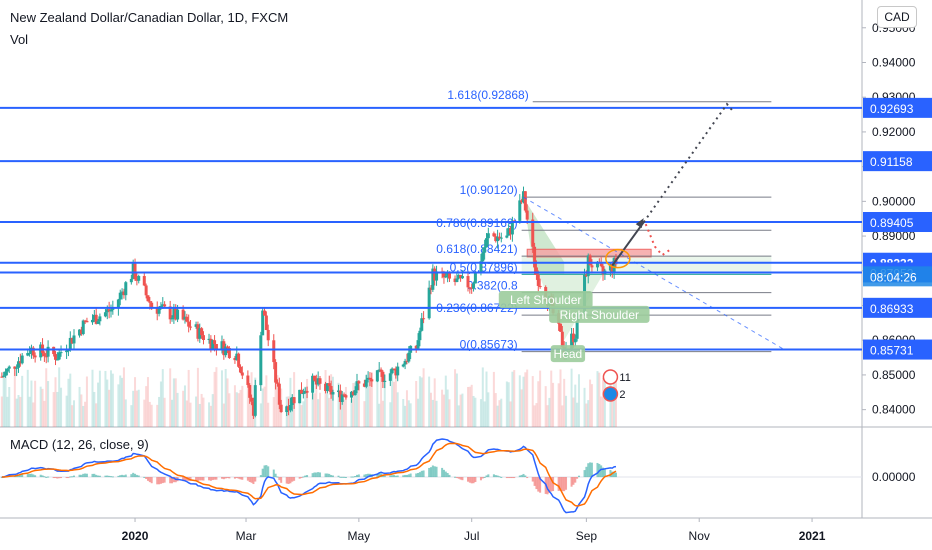  What do you see at coordinates (894, 201) in the screenshot?
I see `price-axis-tick-label: 0.90000` at bounding box center [894, 201].